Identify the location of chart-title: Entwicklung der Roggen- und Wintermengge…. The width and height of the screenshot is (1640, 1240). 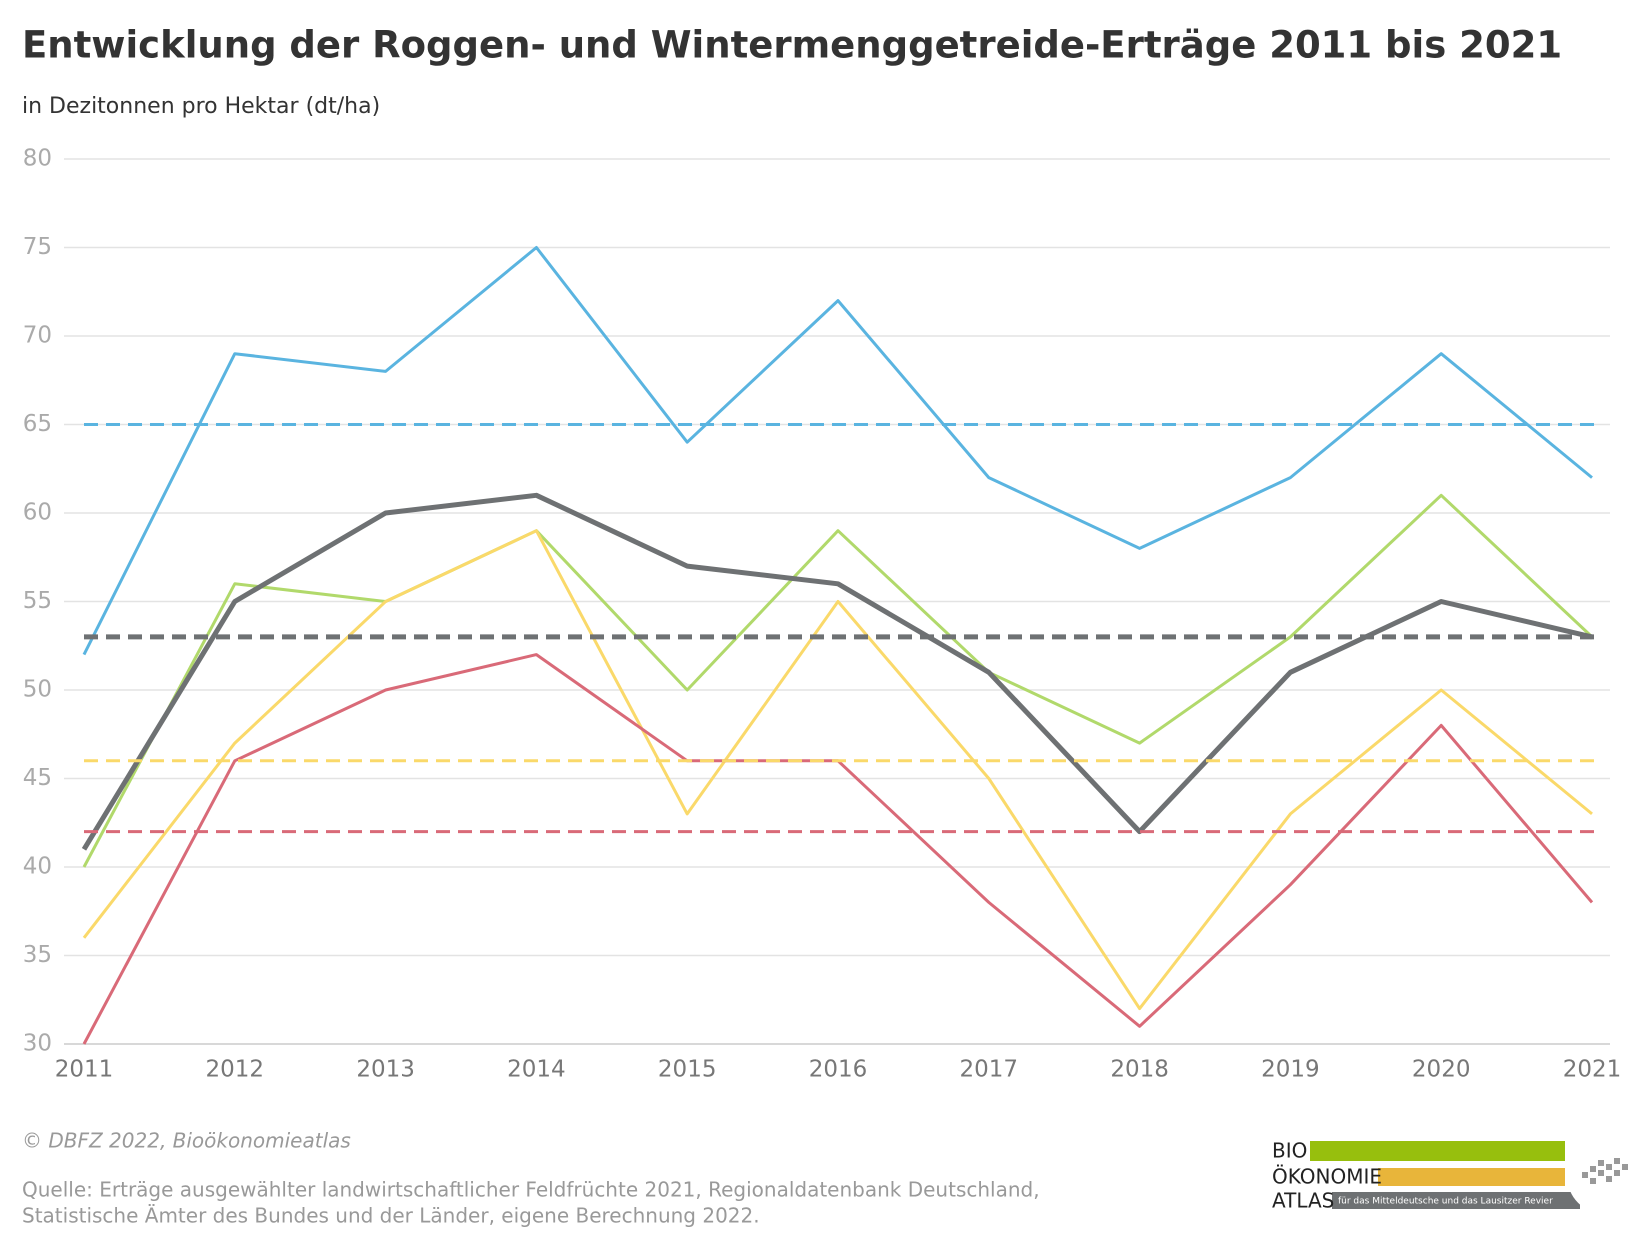
(792, 45).